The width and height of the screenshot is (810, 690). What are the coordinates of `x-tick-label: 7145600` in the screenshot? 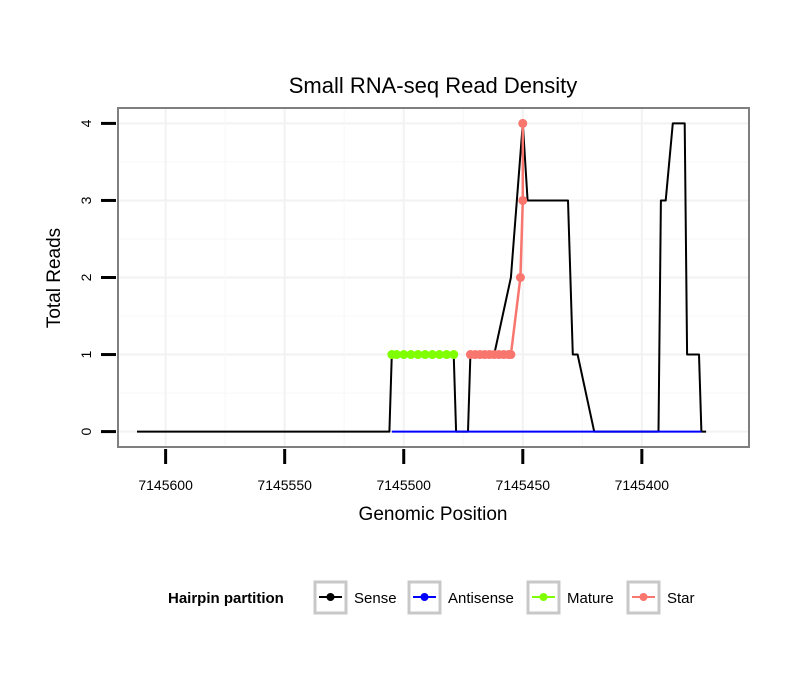 It's located at (165, 485).